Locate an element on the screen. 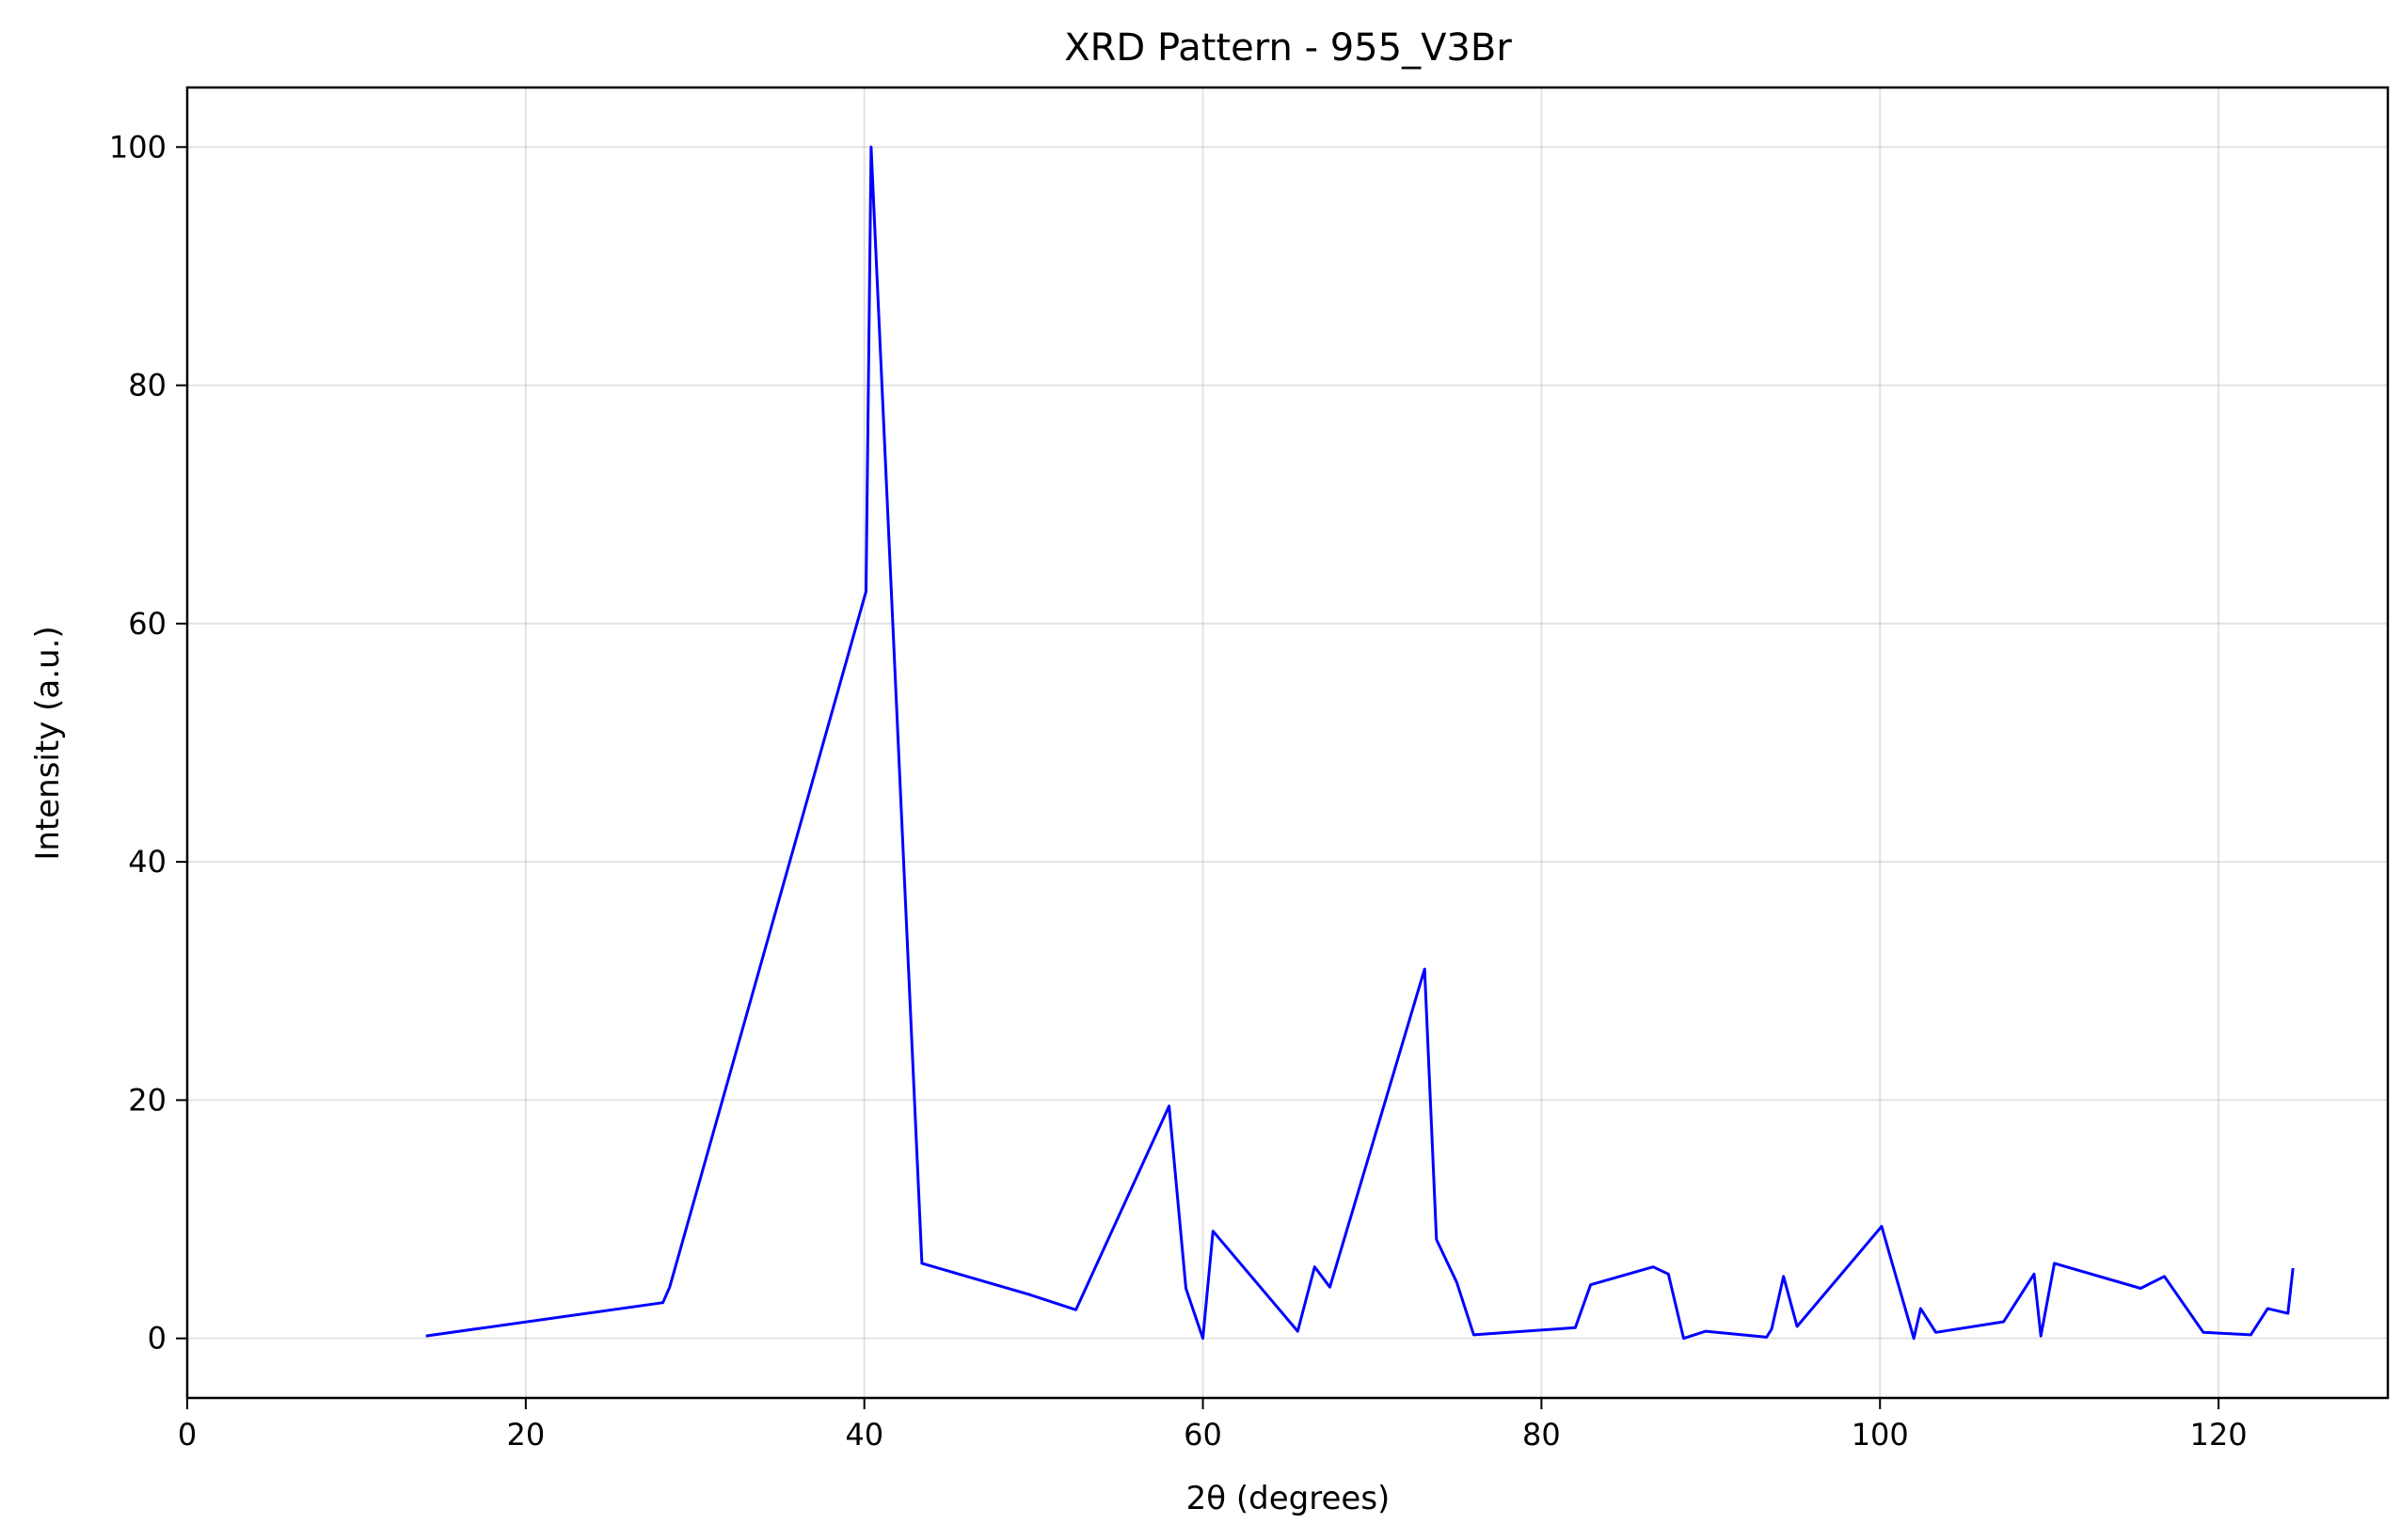 The height and width of the screenshot is (1540, 2401). x-tick-label: 120 is located at coordinates (2219, 1435).